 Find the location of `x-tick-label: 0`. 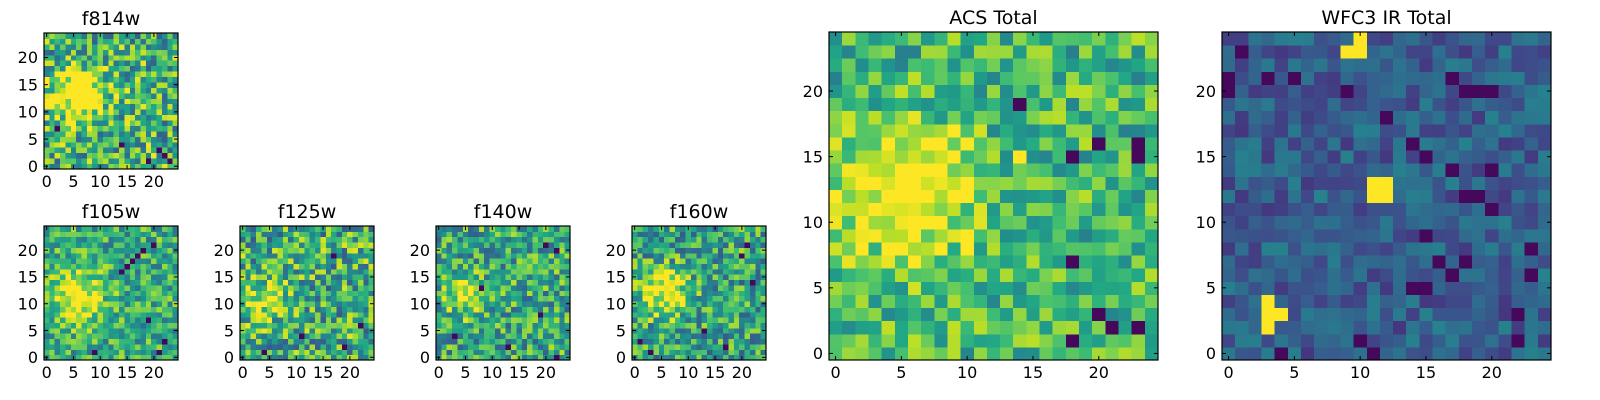

x-tick-label: 0 is located at coordinates (835, 372).